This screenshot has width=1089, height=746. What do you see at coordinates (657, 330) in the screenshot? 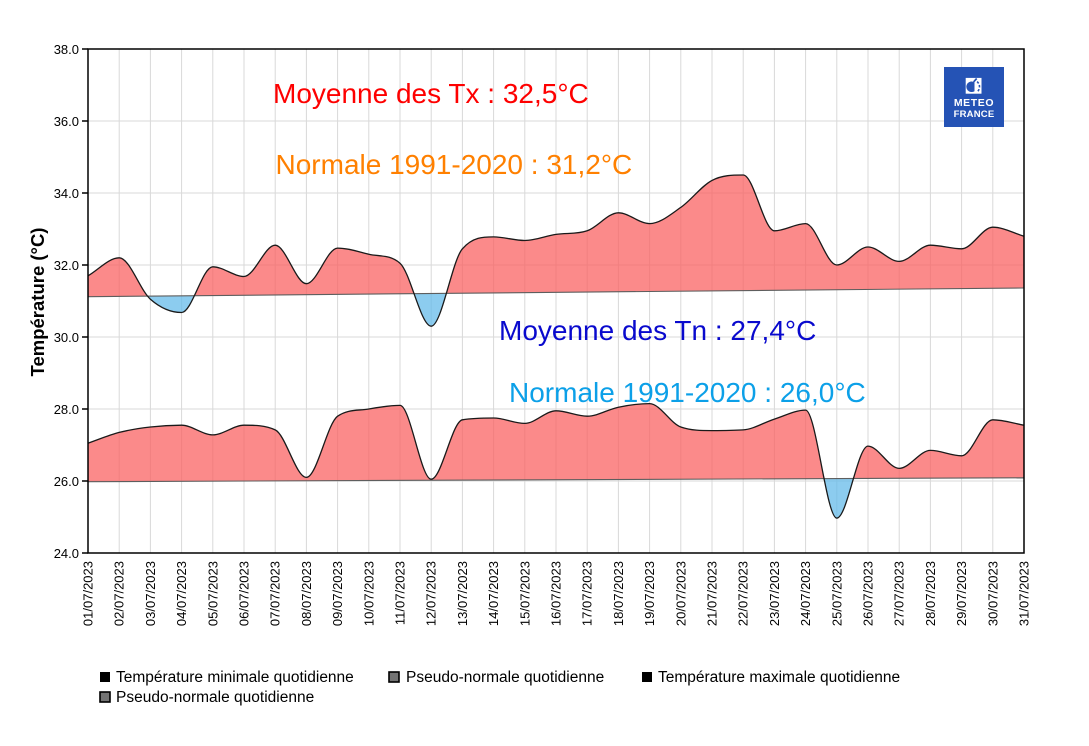
I see `svg-text: Moyenne des Tn : 27,4°C` at bounding box center [657, 330].